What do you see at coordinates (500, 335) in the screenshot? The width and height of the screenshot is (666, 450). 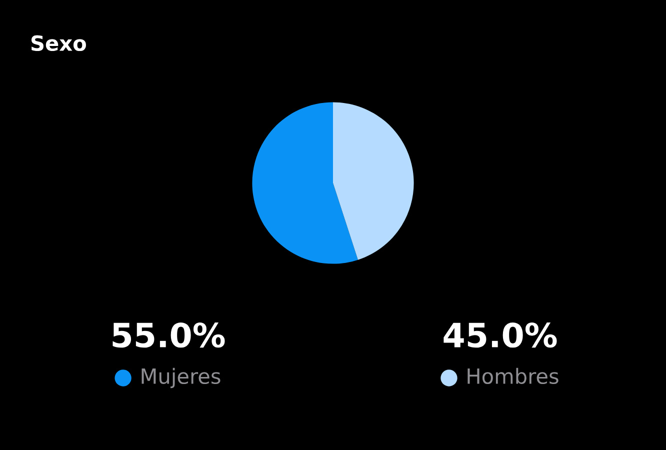 I see `data-label: 45.0%` at bounding box center [500, 335].